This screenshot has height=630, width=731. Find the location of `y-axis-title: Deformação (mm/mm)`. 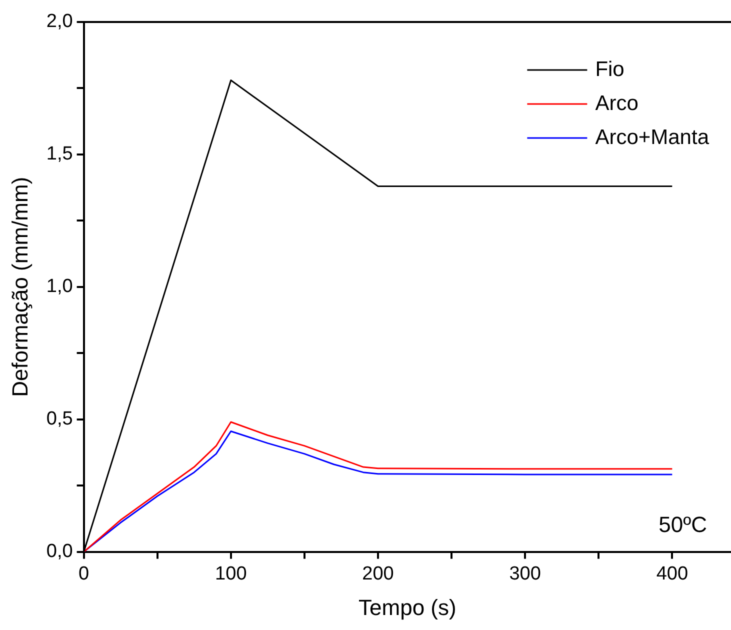

y-axis-title: Deformação (mm/mm) is located at coordinates (19, 286).